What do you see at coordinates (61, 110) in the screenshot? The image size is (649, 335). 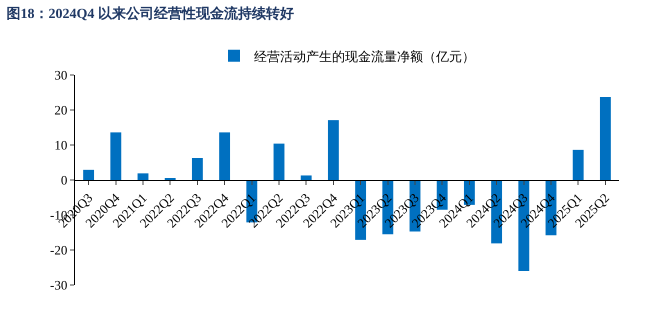 I see `y-tick-label: 20` at bounding box center [61, 110].